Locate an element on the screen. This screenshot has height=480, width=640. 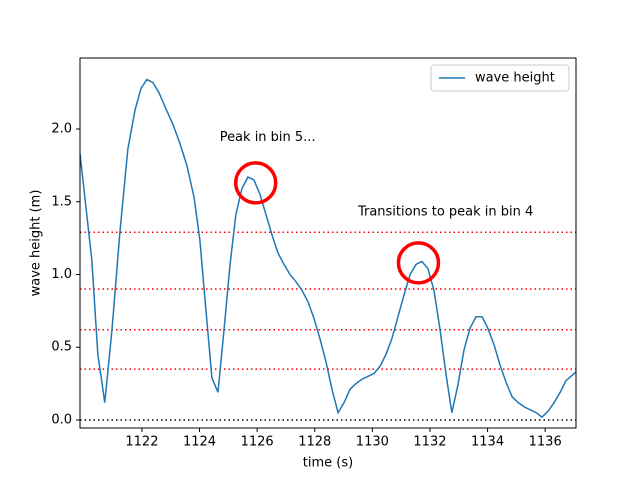
annotation: Transitions to peak in bin 4 is located at coordinates (445, 211).